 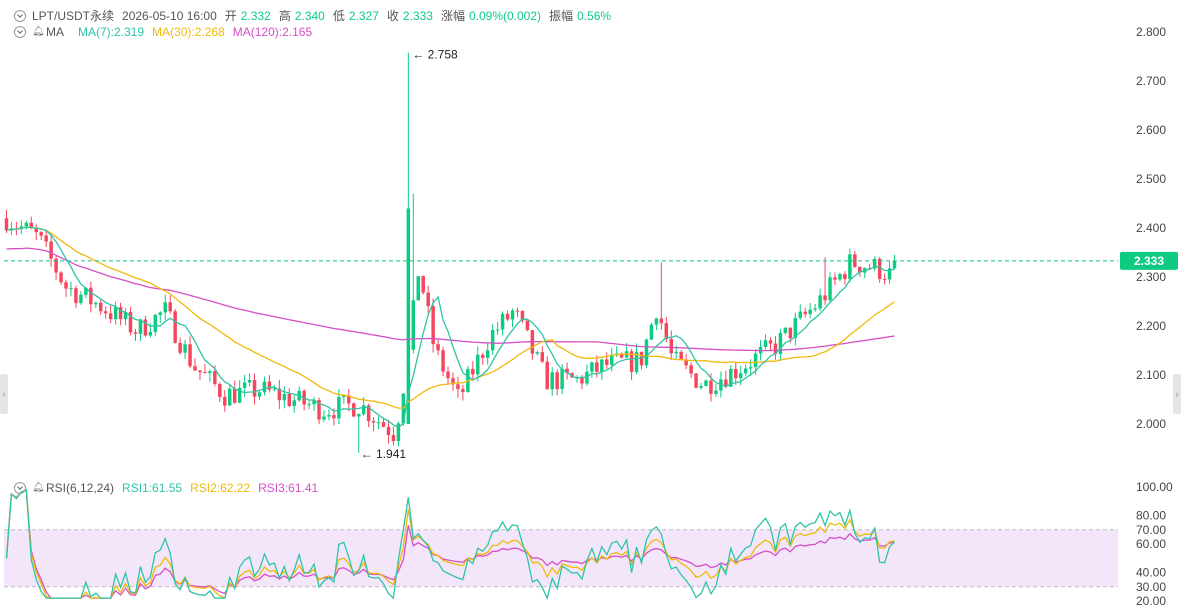 What do you see at coordinates (220, 488) in the screenshot?
I see `rsi2-legend: RSI2:62.22` at bounding box center [220, 488].